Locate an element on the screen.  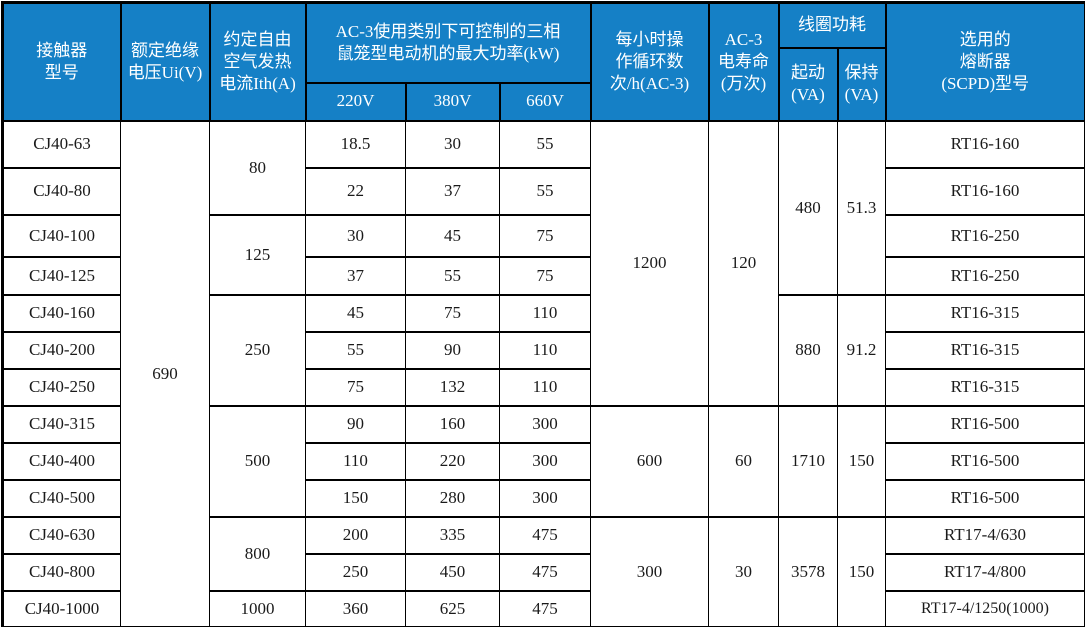
p220-cell: 250 is located at coordinates (355, 572).